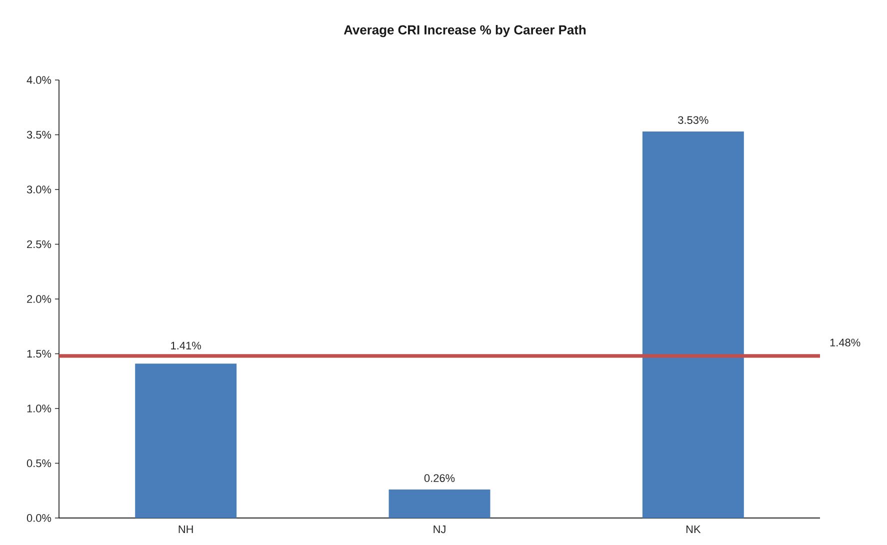  Describe the element at coordinates (39, 190) in the screenshot. I see `y-tick-label: 3.0%` at that location.